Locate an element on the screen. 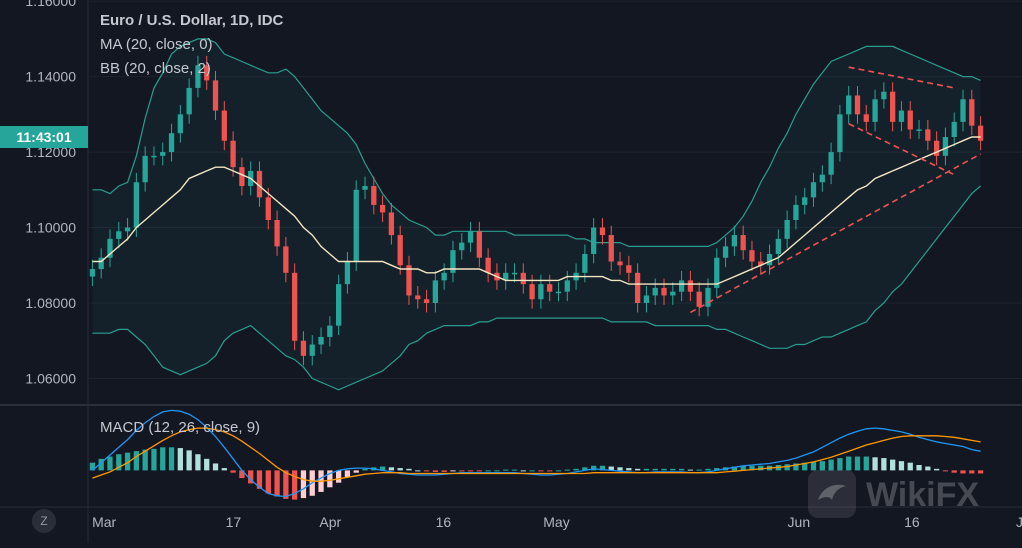 This screenshot has height=548, width=1022. zoom-button: Z is located at coordinates (44, 521).